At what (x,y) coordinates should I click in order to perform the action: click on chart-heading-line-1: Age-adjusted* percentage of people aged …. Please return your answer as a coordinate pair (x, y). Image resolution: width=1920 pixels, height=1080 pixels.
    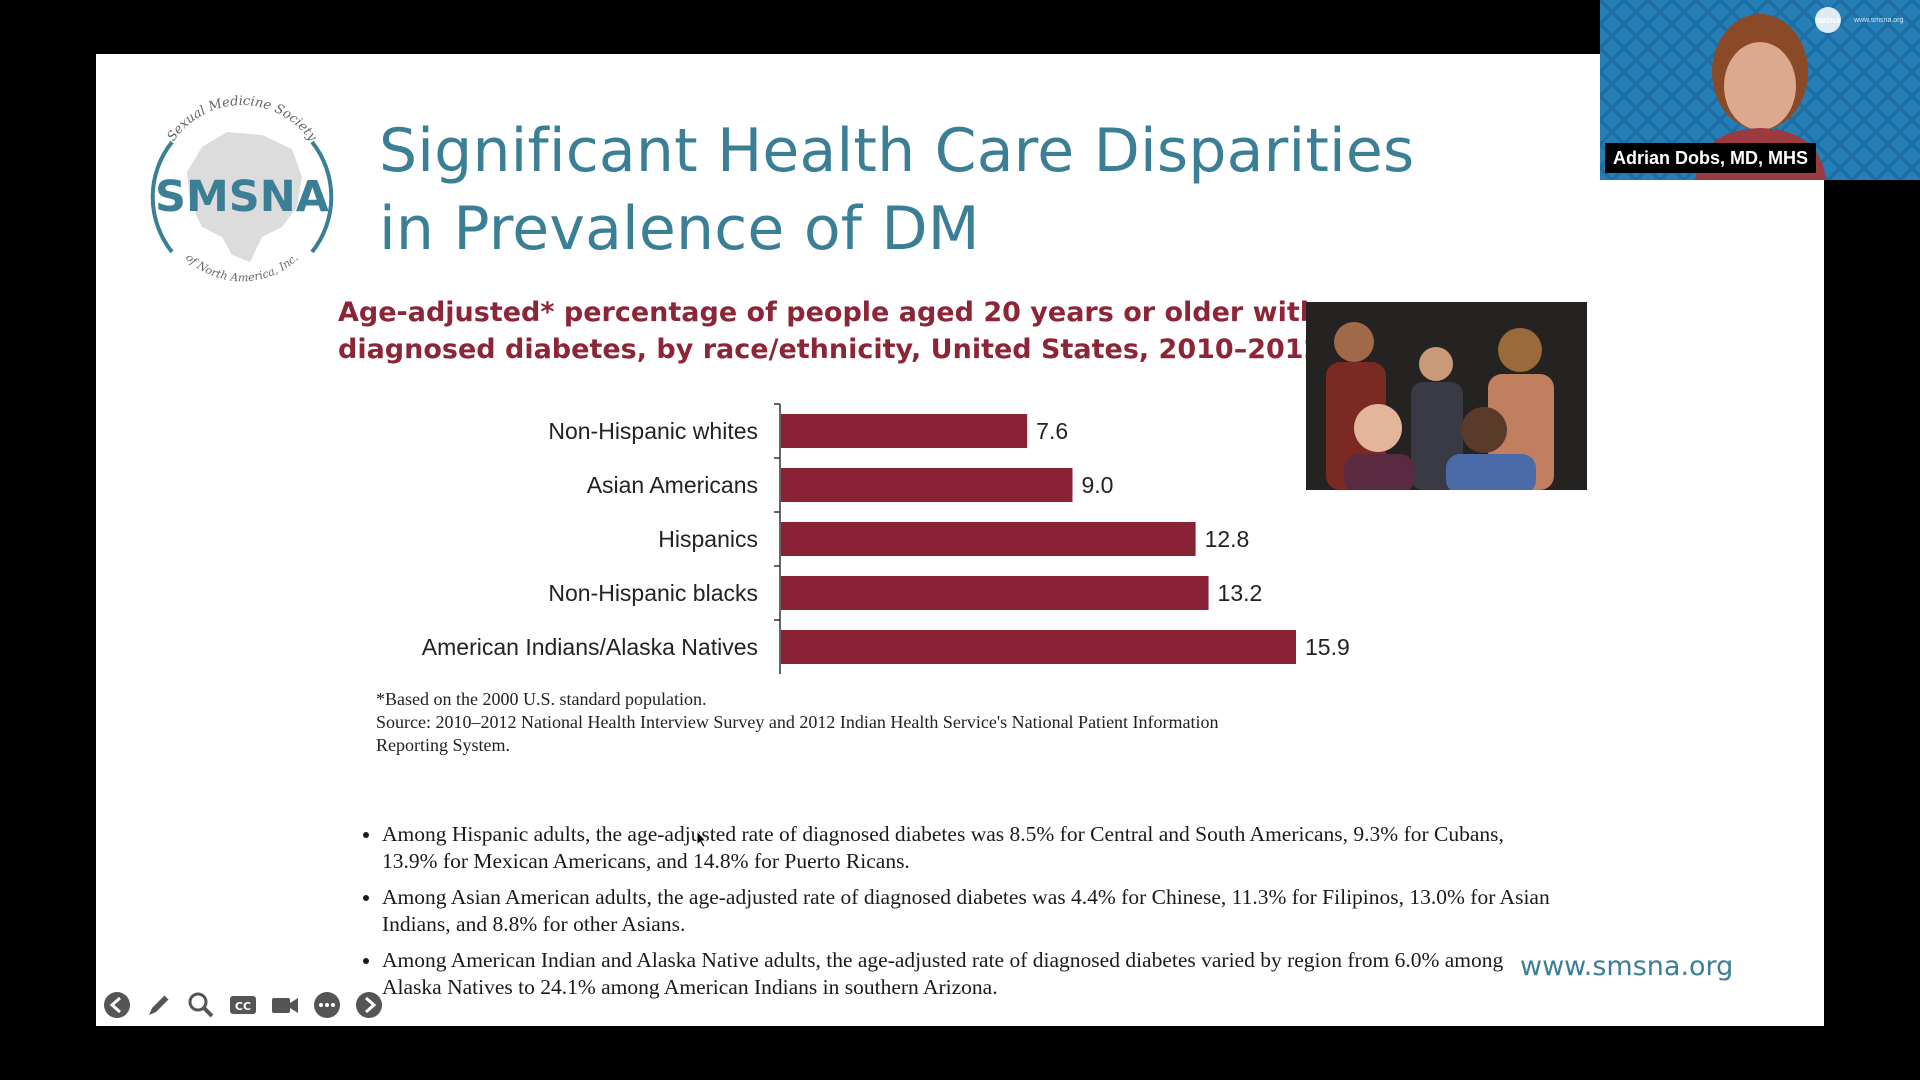
    Looking at the image, I should click on (828, 312).